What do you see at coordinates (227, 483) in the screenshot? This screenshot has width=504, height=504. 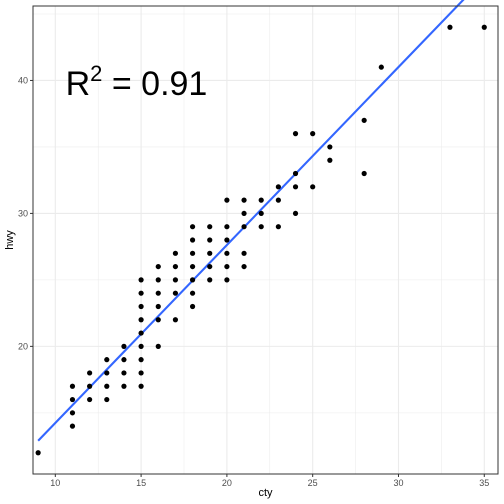 I see `x-tick-label: 20` at bounding box center [227, 483].